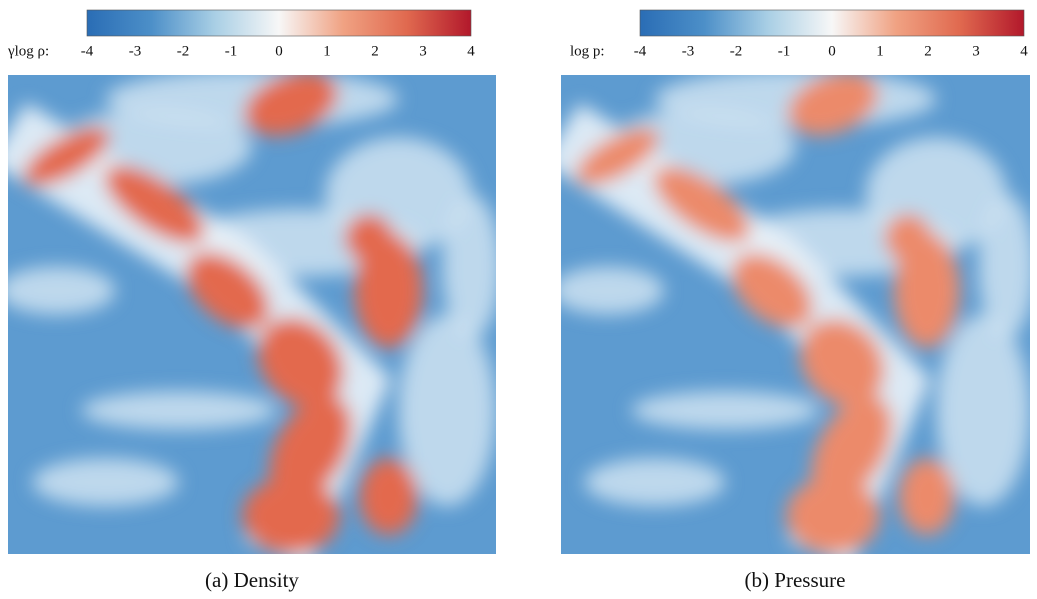 This screenshot has height=599, width=1037. Describe the element at coordinates (252, 580) in the screenshot. I see `caption: (a) Density` at that location.